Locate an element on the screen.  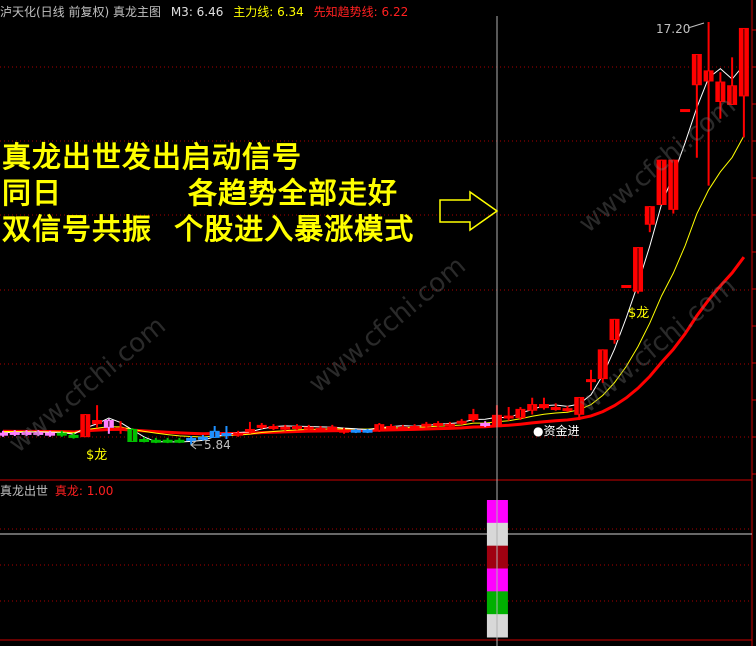
annotation-line-2b: 各趋势全部走好 is located at coordinates (293, 193).